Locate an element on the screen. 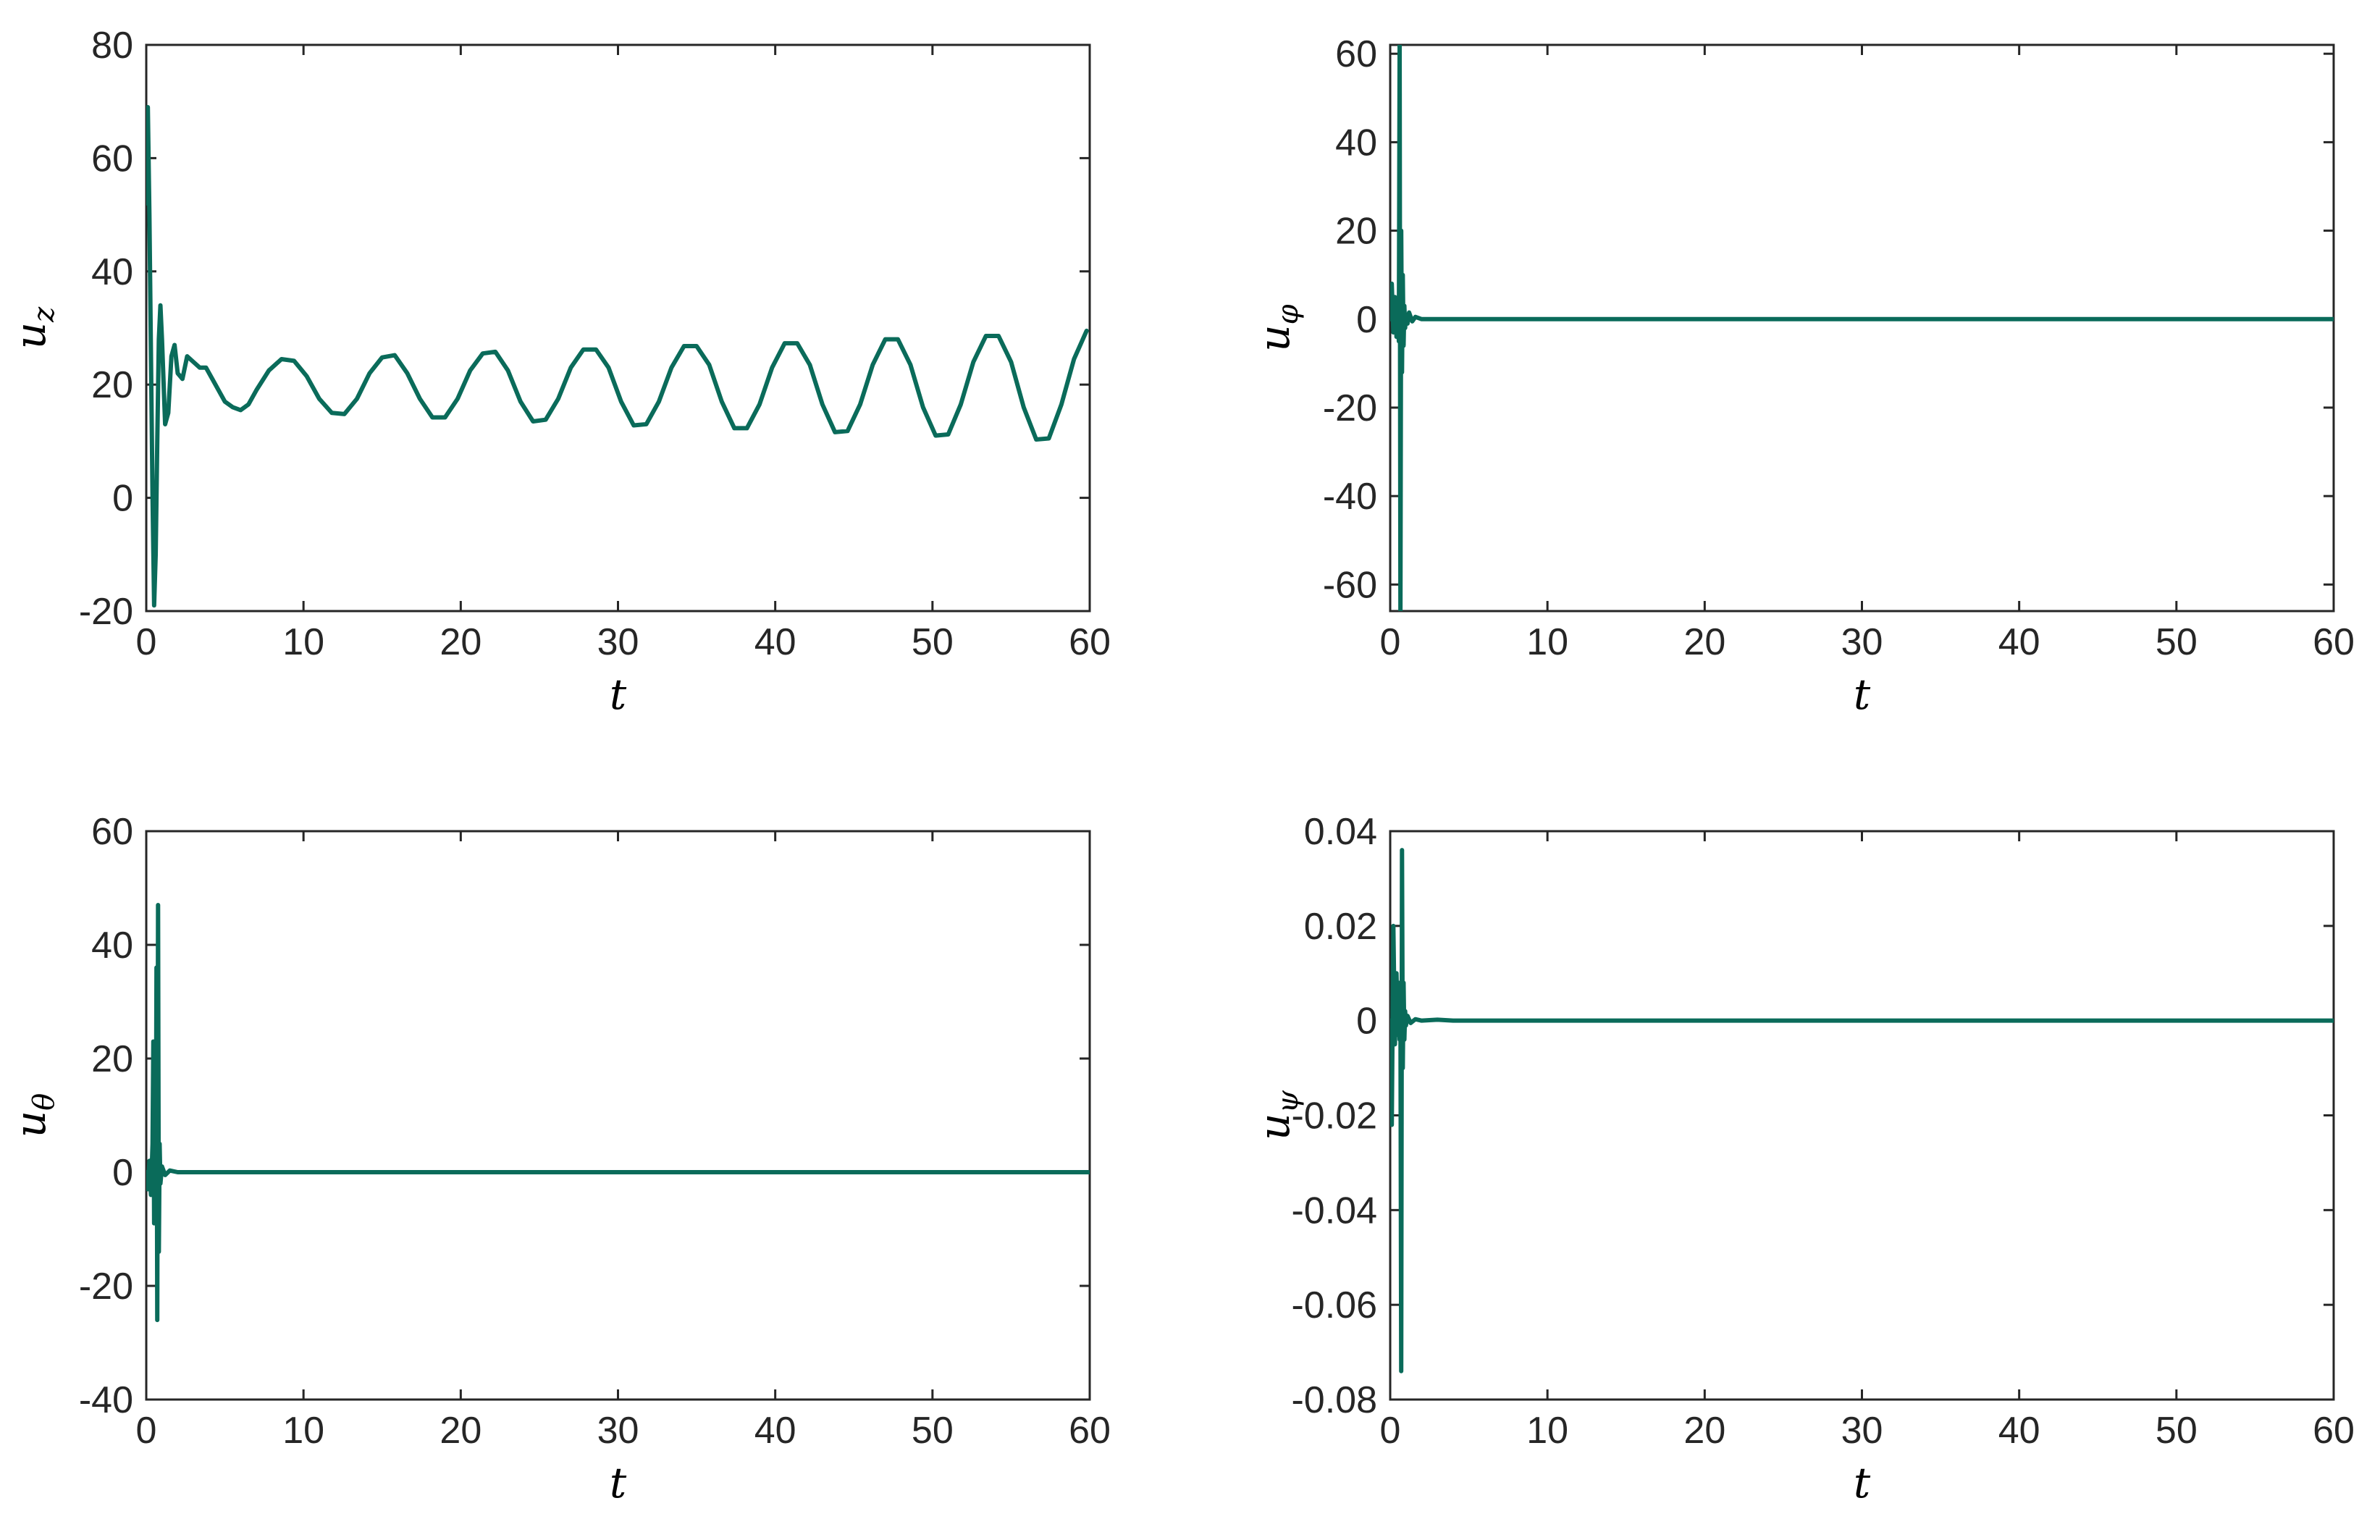 Image resolution: width=2380 pixels, height=1540 pixels. upsi-ytick-label: -0.06 is located at coordinates (1334, 1305).